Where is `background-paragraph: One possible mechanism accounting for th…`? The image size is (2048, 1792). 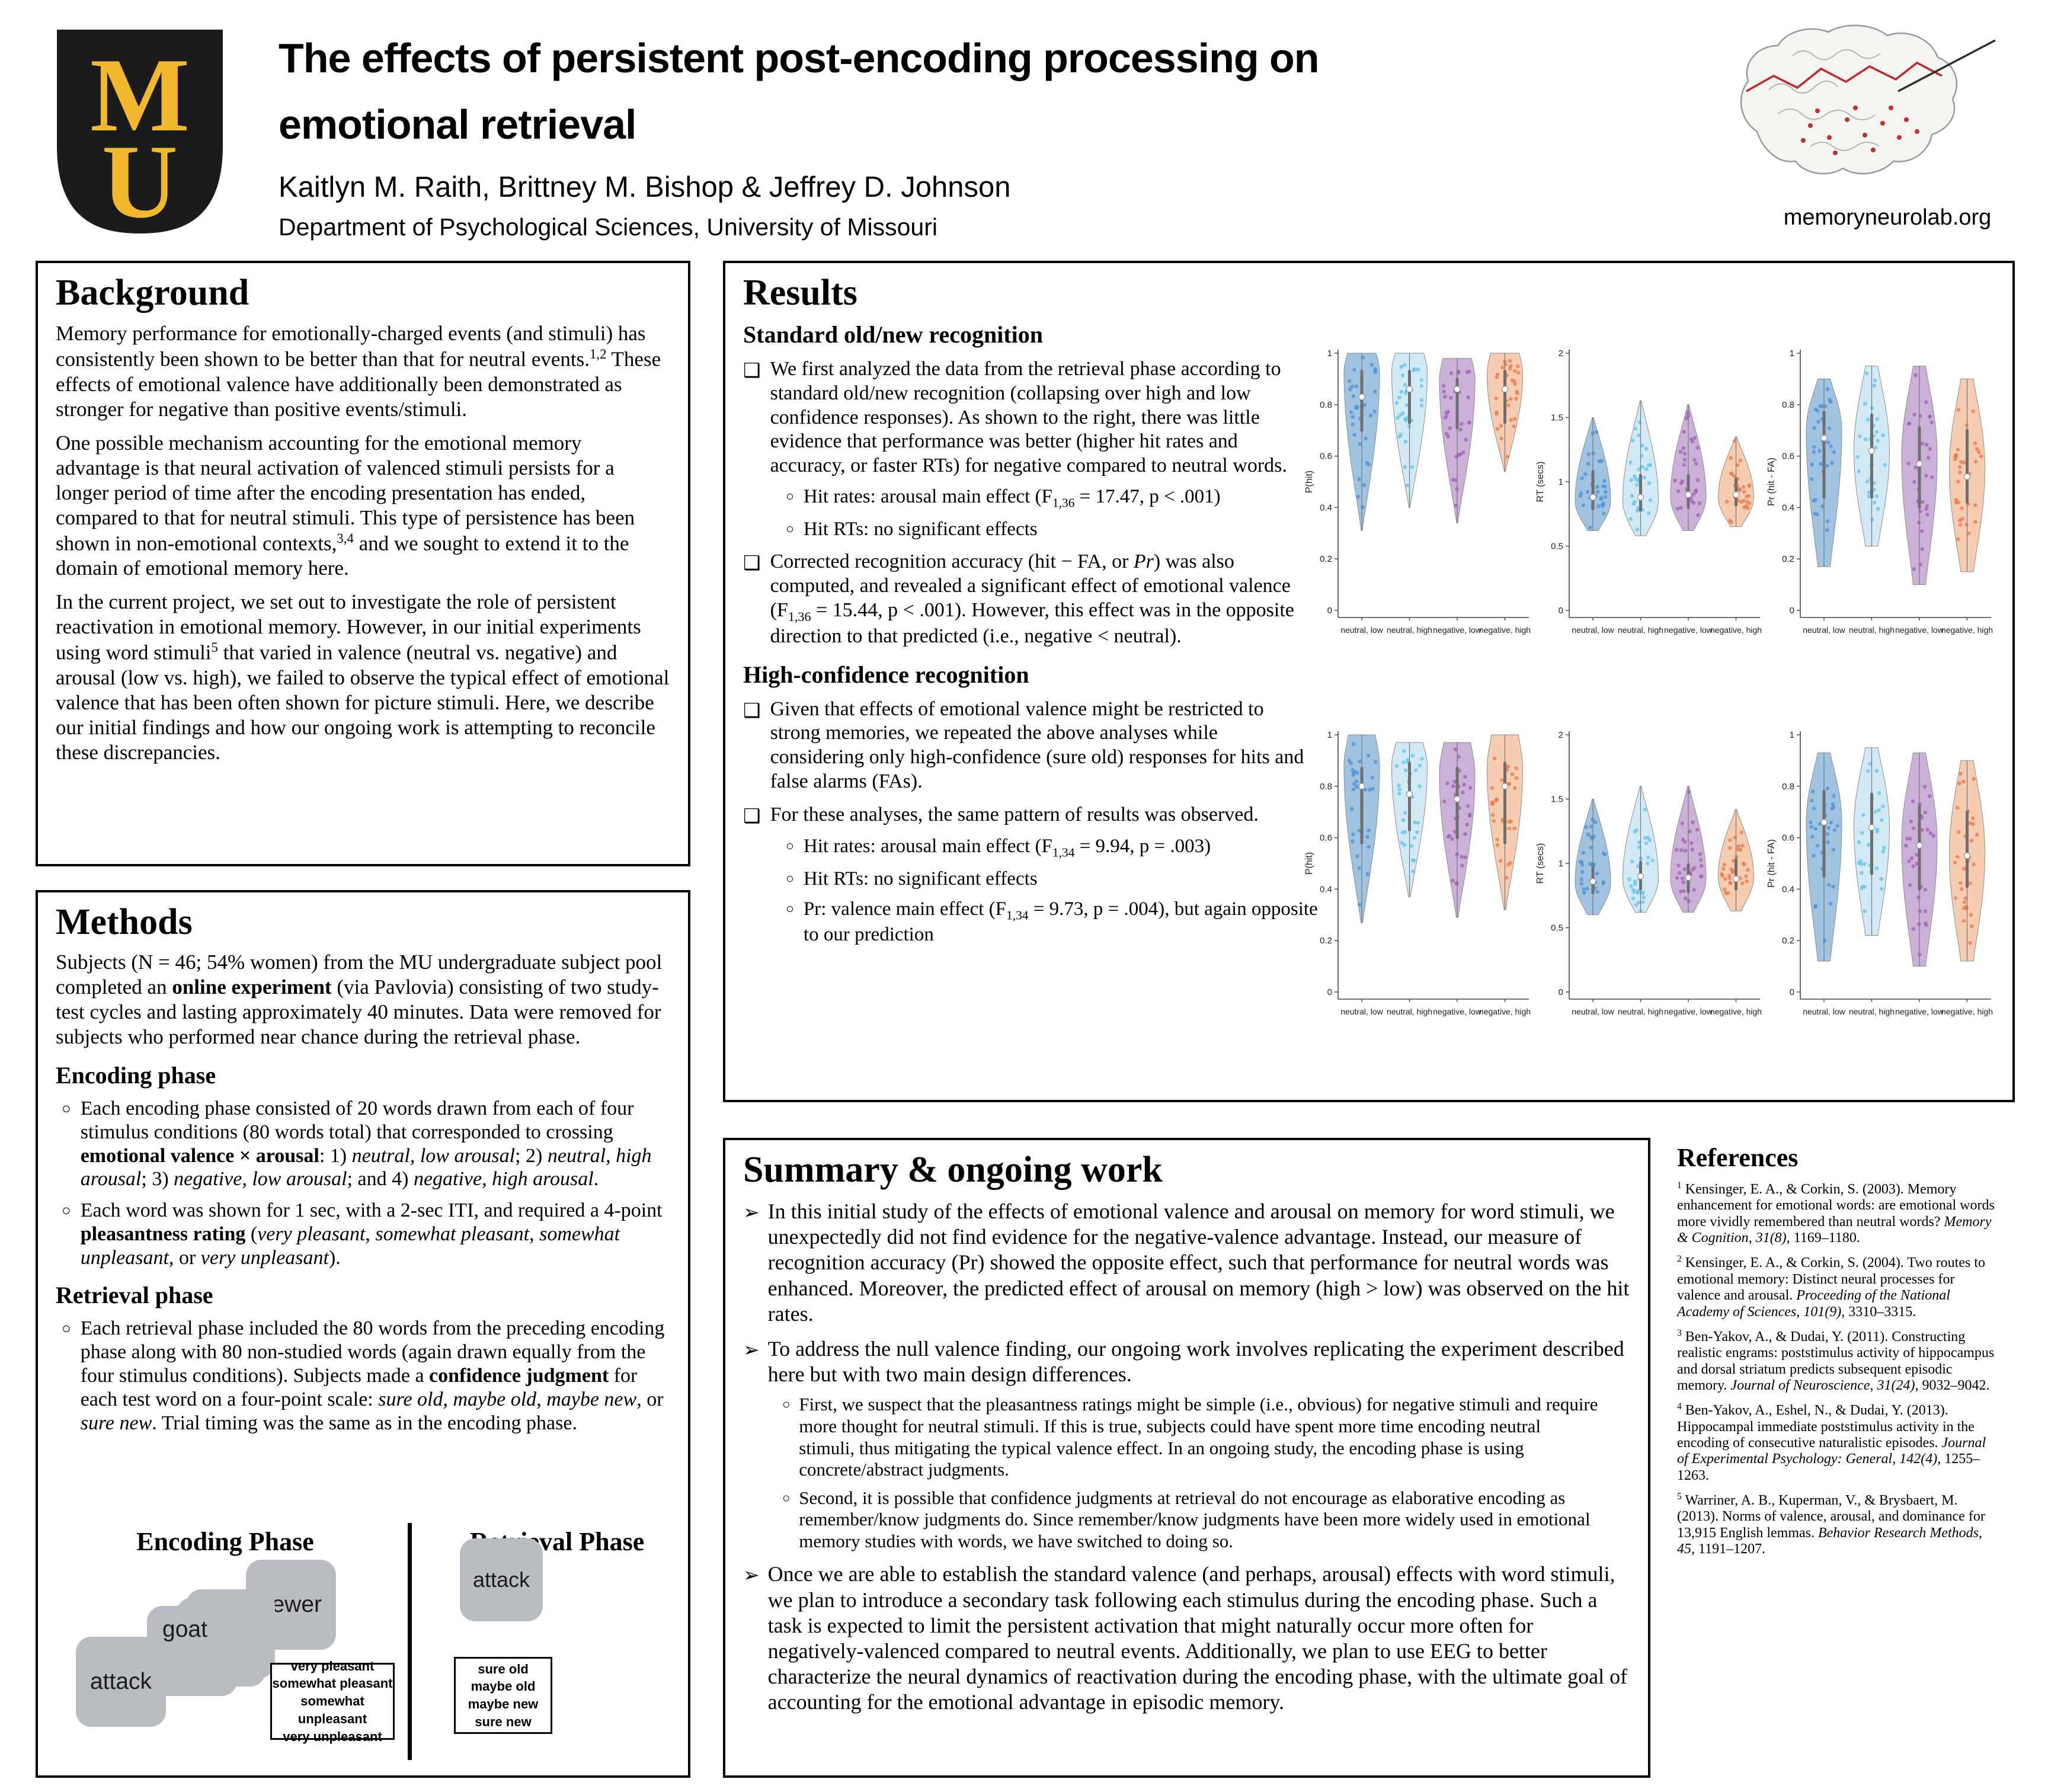 background-paragraph: One possible mechanism accounting for th… is located at coordinates (345, 505).